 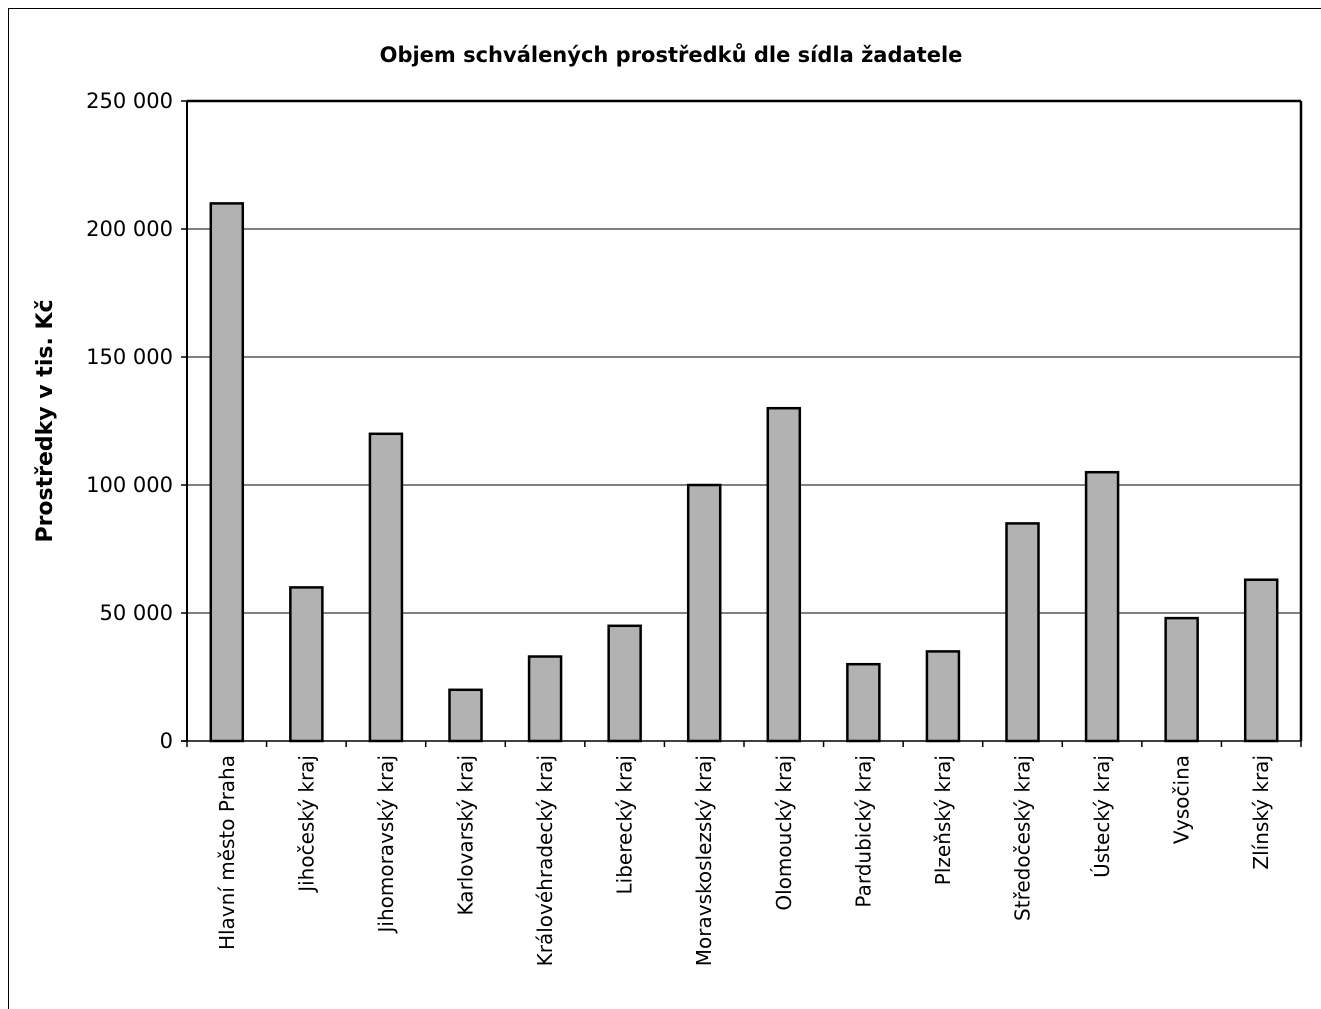 I want to click on x-tick-label: Vysočina, so click(x=1182, y=799).